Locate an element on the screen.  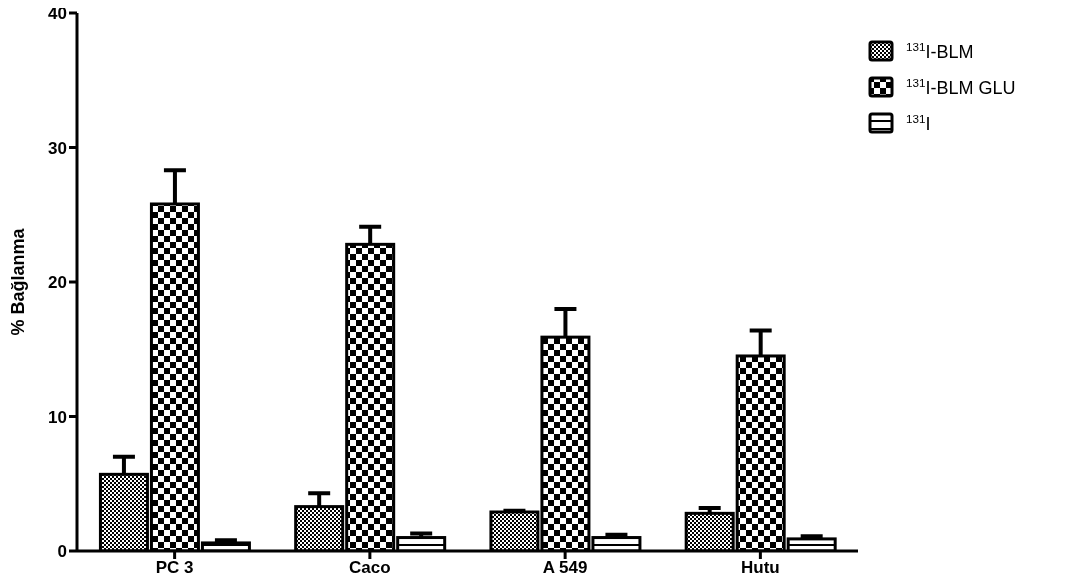
y-tick-label: 40 is located at coordinates (57, 14).